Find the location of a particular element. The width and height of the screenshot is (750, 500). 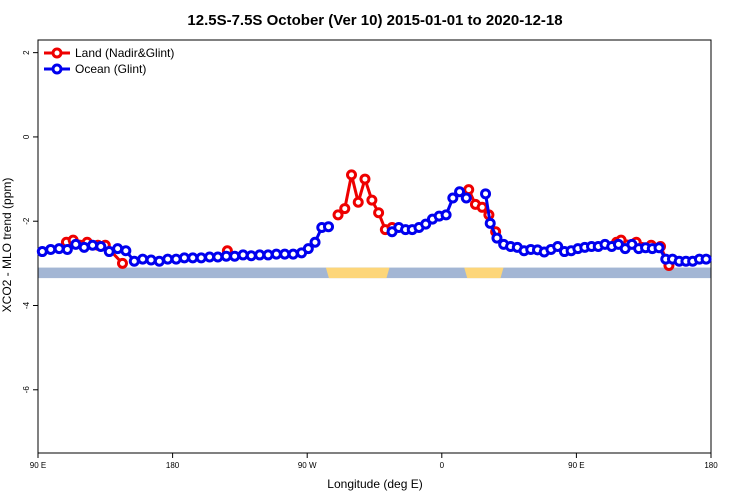

x-tick-label-5: 180 is located at coordinates (711, 465).